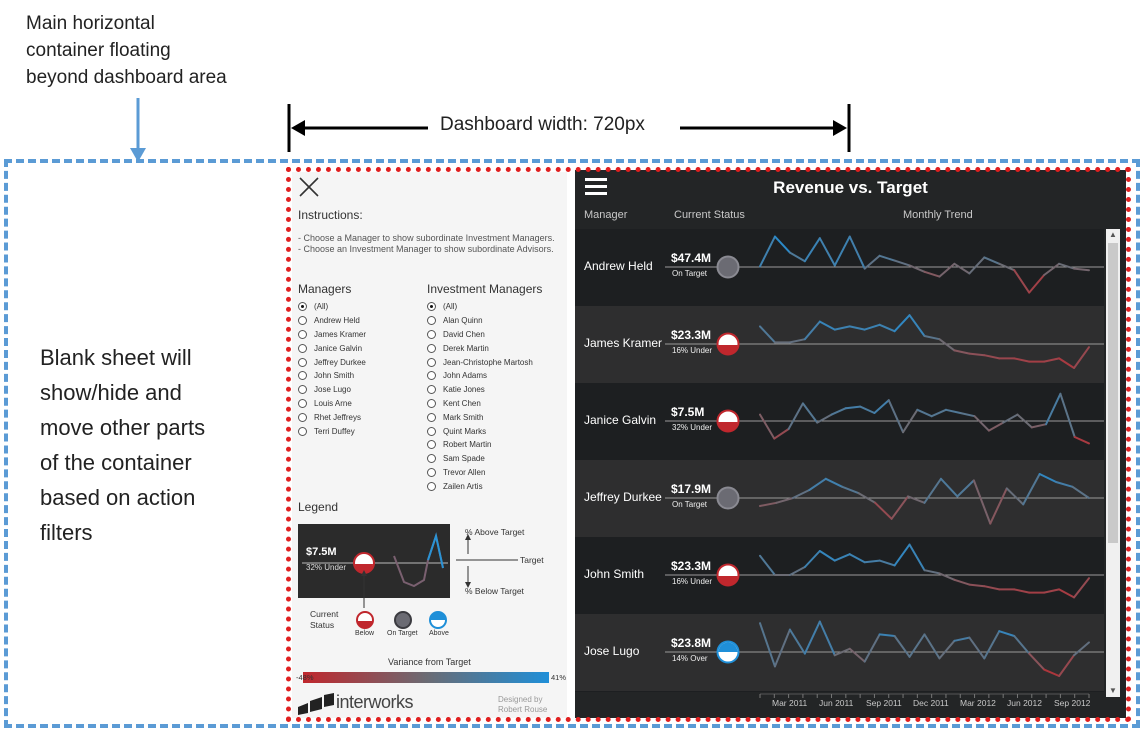 The height and width of the screenshot is (740, 1145). I want to click on radio-option: Kent Chen, so click(480, 404).